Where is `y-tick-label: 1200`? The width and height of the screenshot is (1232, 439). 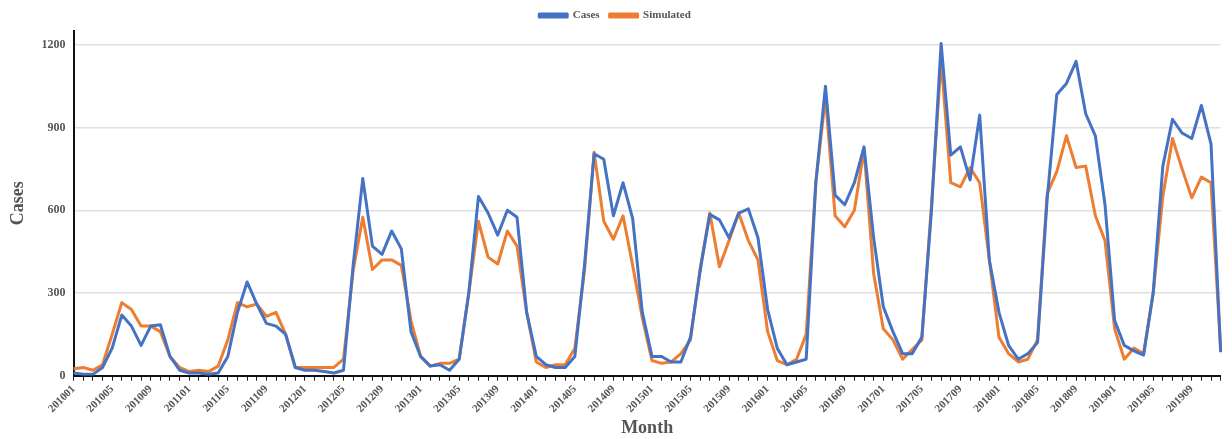 y-tick-label: 1200 is located at coordinates (53, 43).